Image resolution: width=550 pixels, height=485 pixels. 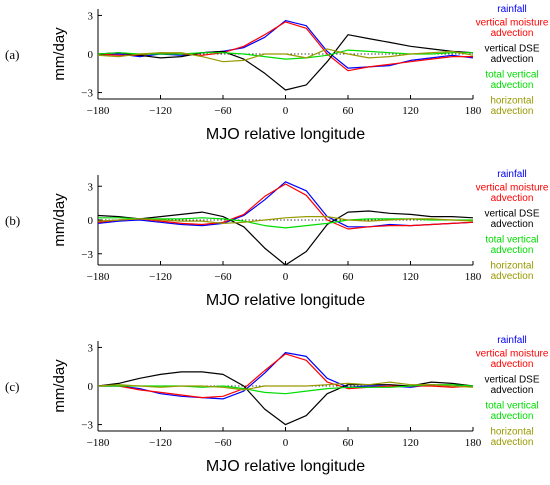 I want to click on panel-label: (c), so click(x=12, y=386).